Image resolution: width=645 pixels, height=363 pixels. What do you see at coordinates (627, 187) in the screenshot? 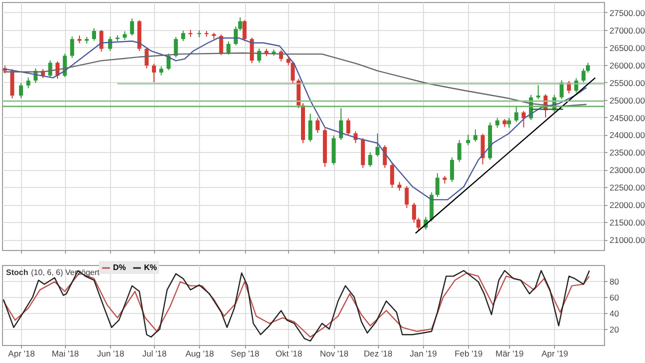
I see `y-tick-label: 22500.00` at bounding box center [627, 187].